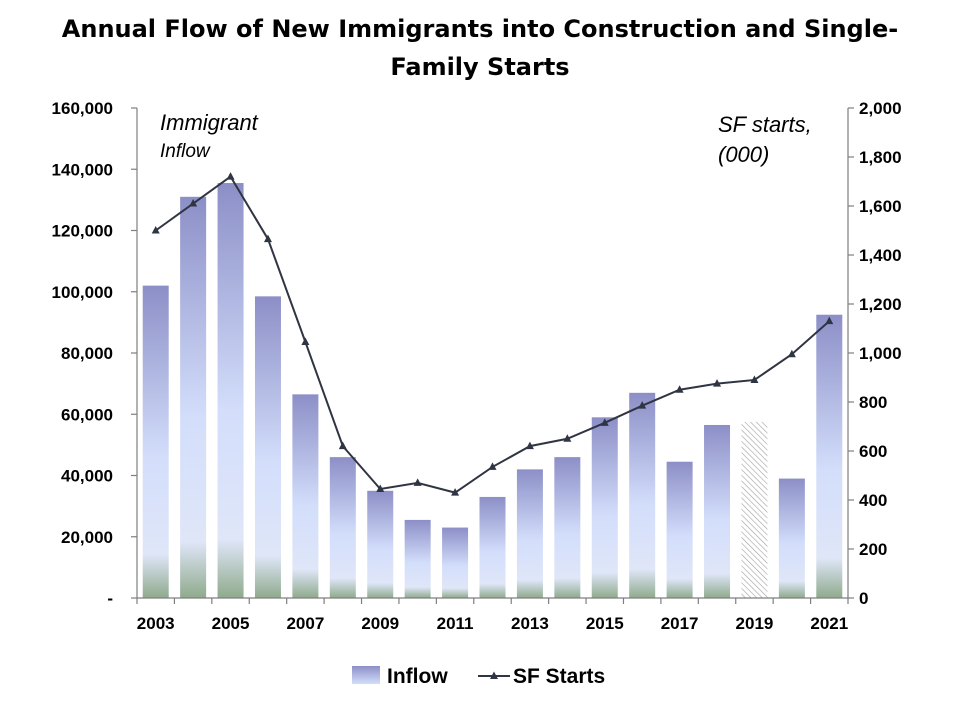  I want to click on x-tick-label: 2017, so click(680, 623).